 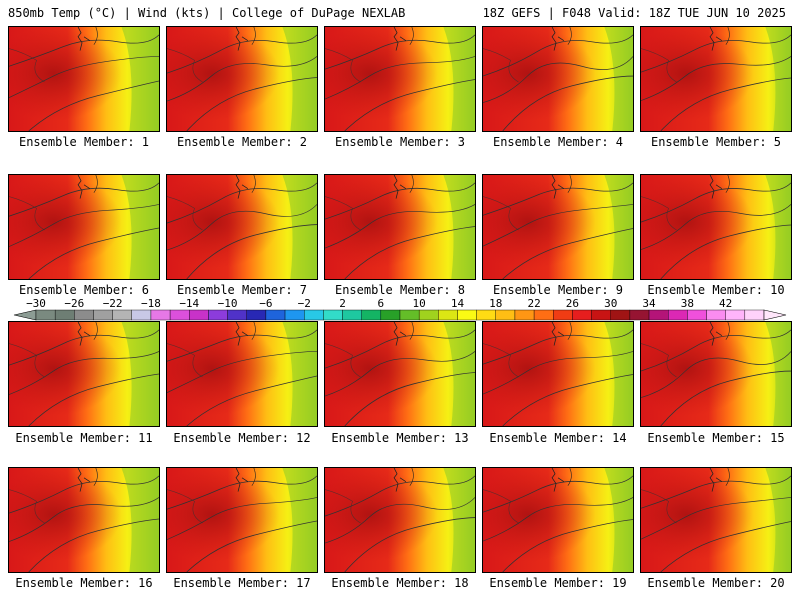 What do you see at coordinates (649, 303) in the screenshot?
I see `colorbar-tick-label: 34` at bounding box center [649, 303].